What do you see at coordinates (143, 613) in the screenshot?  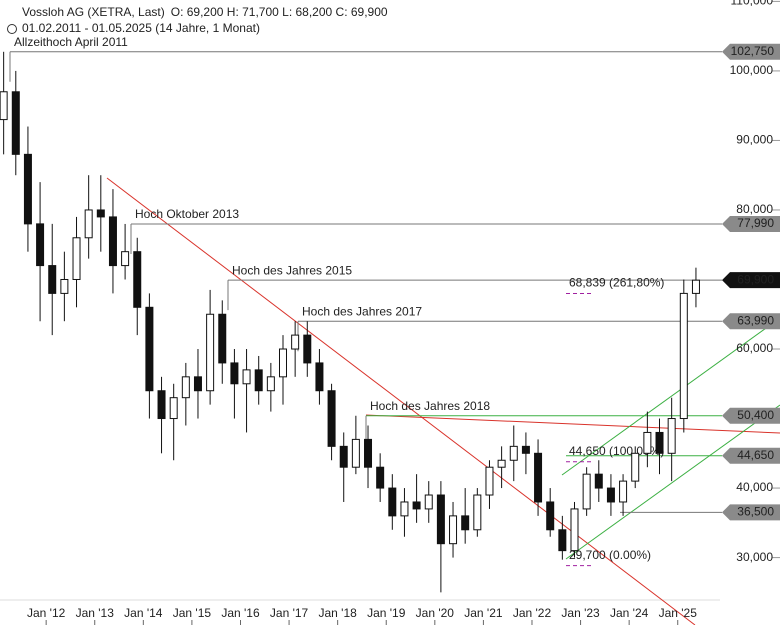 I see `x-tick-label: Jan '14` at bounding box center [143, 613].